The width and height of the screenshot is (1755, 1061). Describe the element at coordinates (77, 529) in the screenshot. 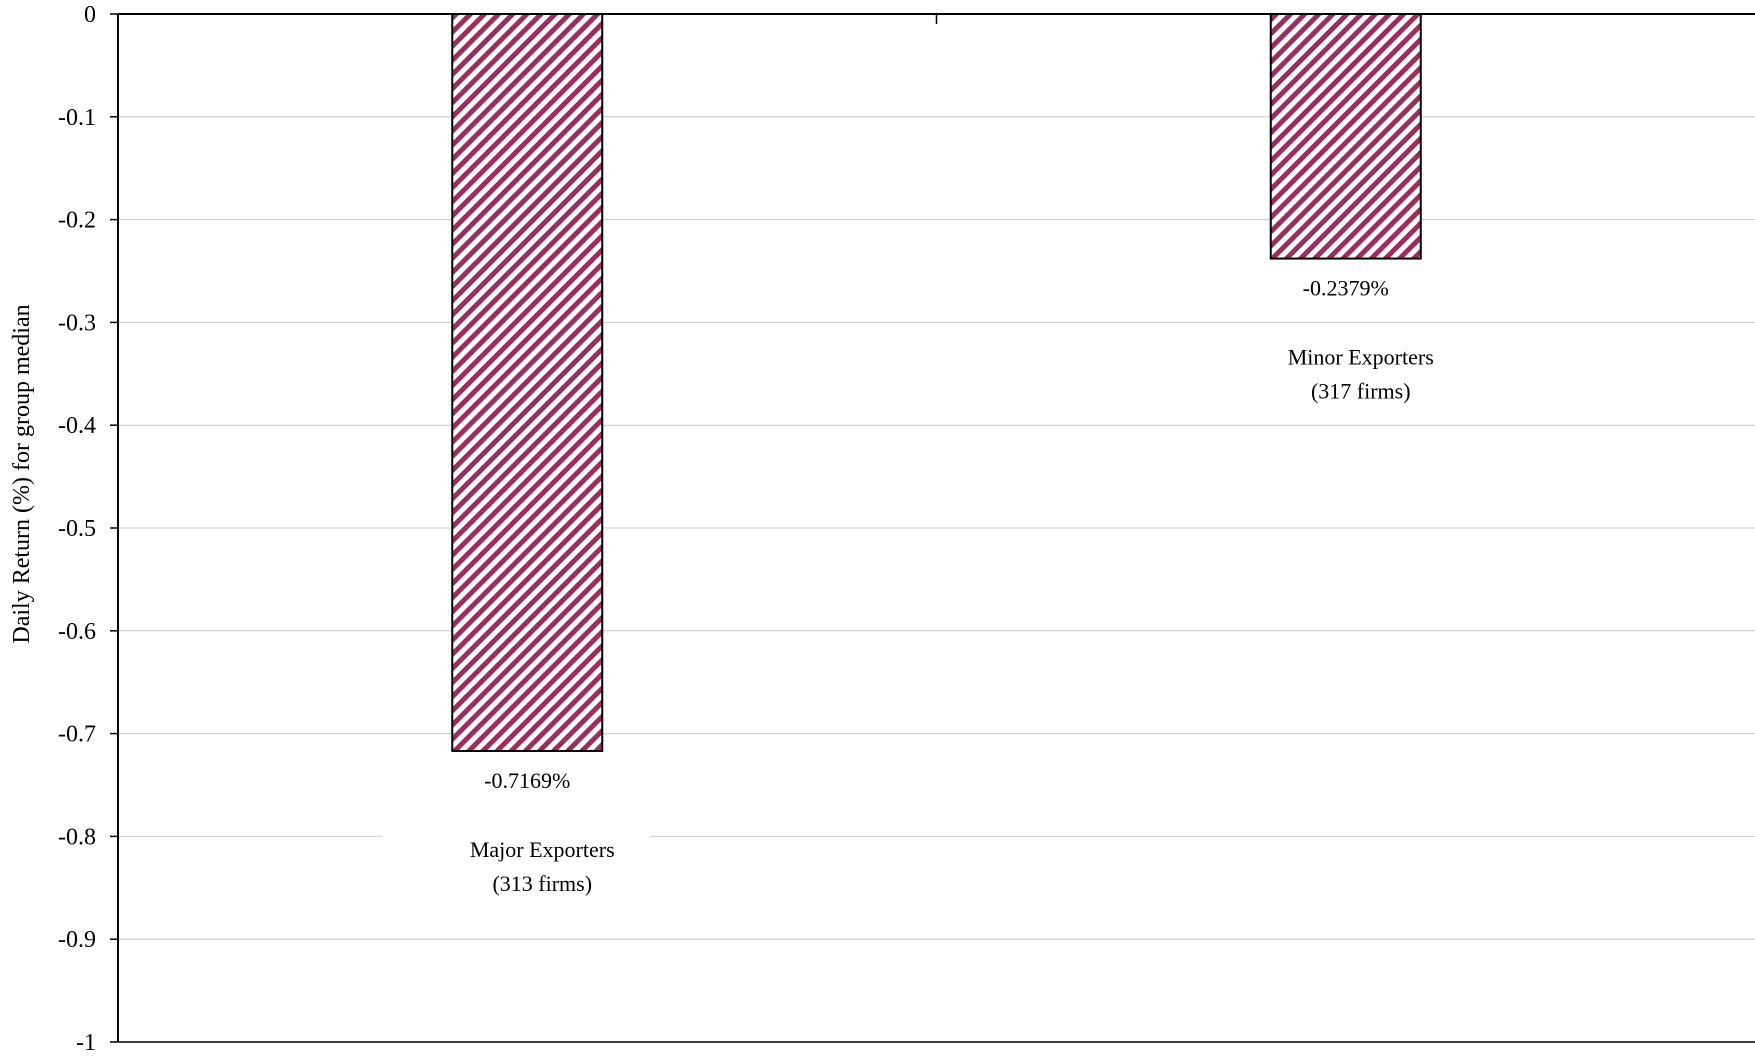

I see `y-tick-label: -0.5` at that location.